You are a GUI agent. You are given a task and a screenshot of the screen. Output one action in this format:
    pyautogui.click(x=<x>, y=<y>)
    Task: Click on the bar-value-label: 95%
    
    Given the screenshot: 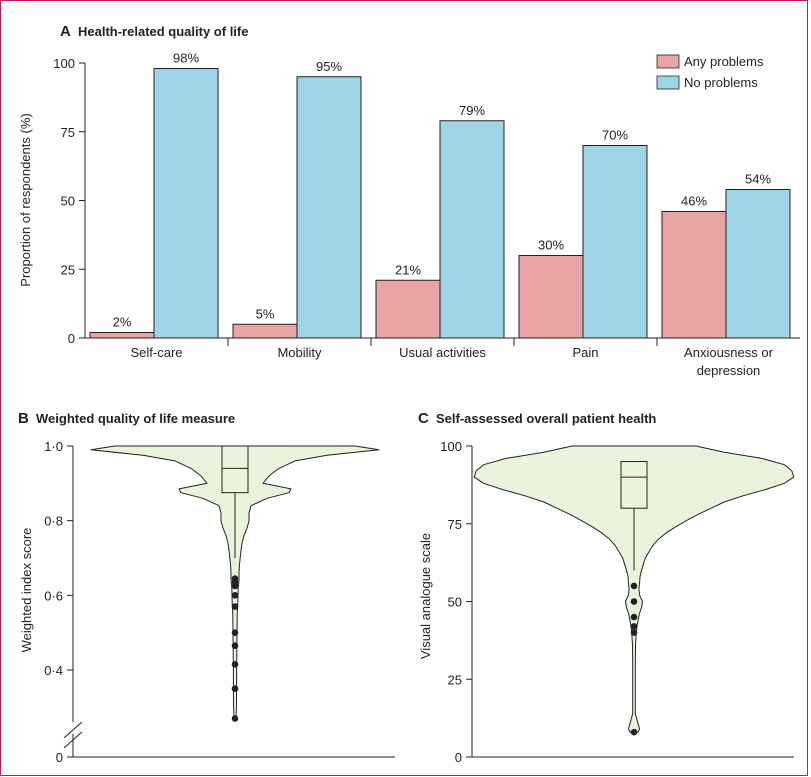 What is the action you would take?
    pyautogui.click(x=329, y=66)
    